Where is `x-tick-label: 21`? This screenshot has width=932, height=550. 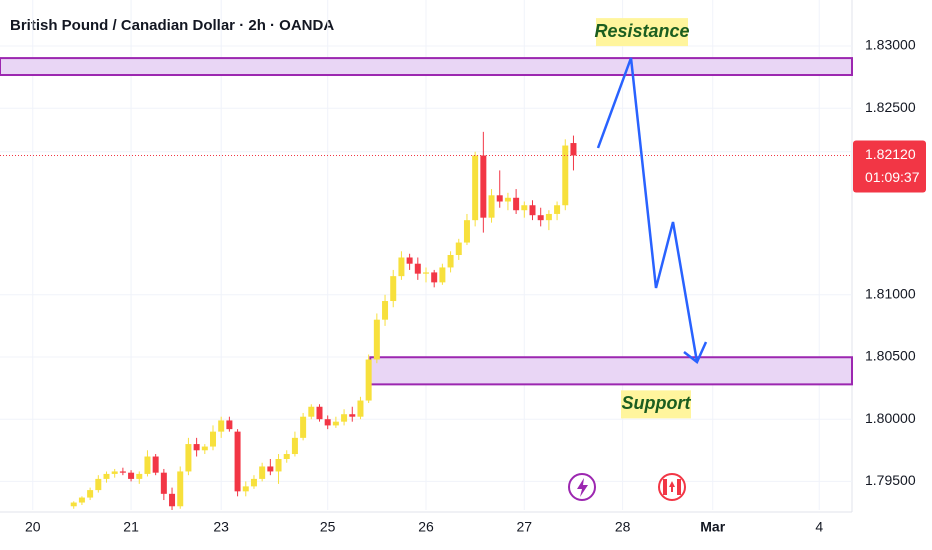
x-tick-label: 21 is located at coordinates (131, 527).